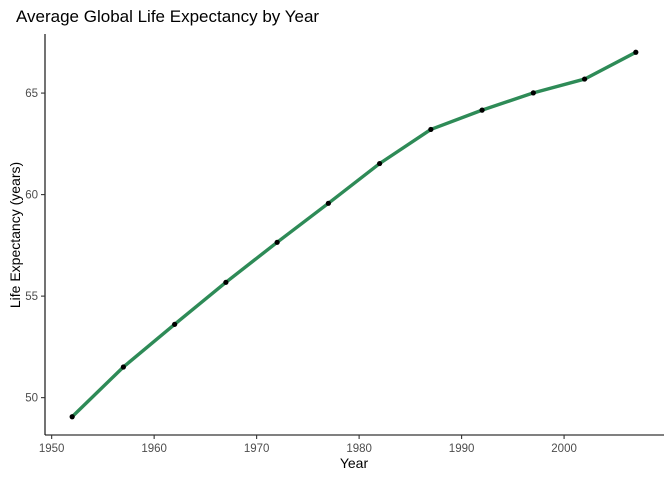 The image size is (672, 480). Describe the element at coordinates (462, 449) in the screenshot. I see `x-tick-label: 1990` at that location.